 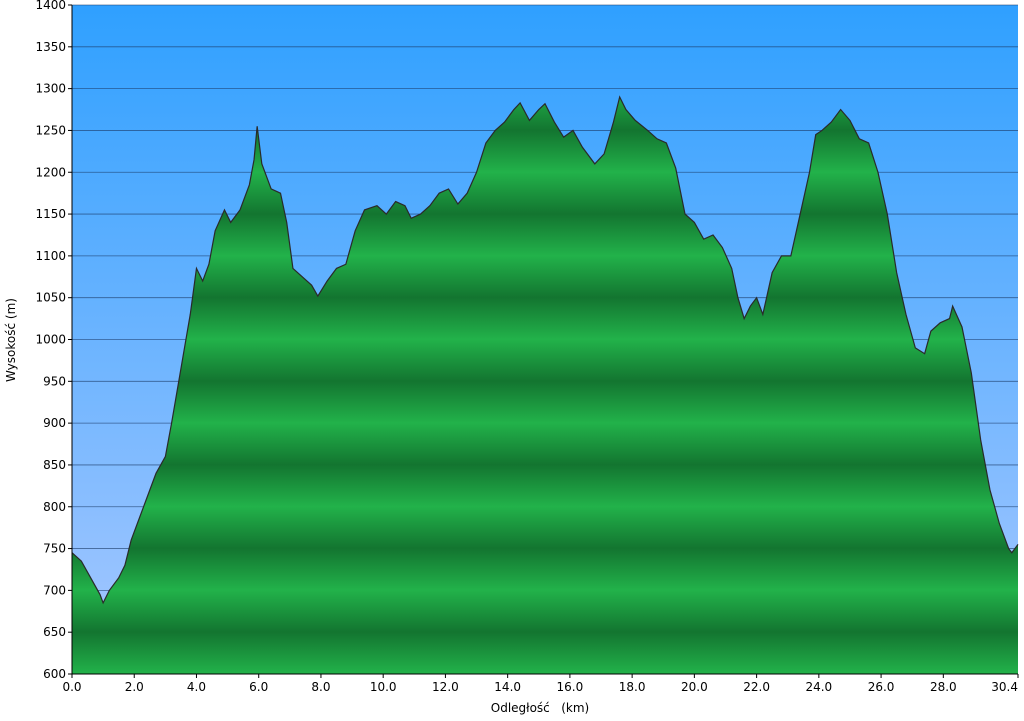 I want to click on x-tick-label: 6.0, so click(x=258, y=687).